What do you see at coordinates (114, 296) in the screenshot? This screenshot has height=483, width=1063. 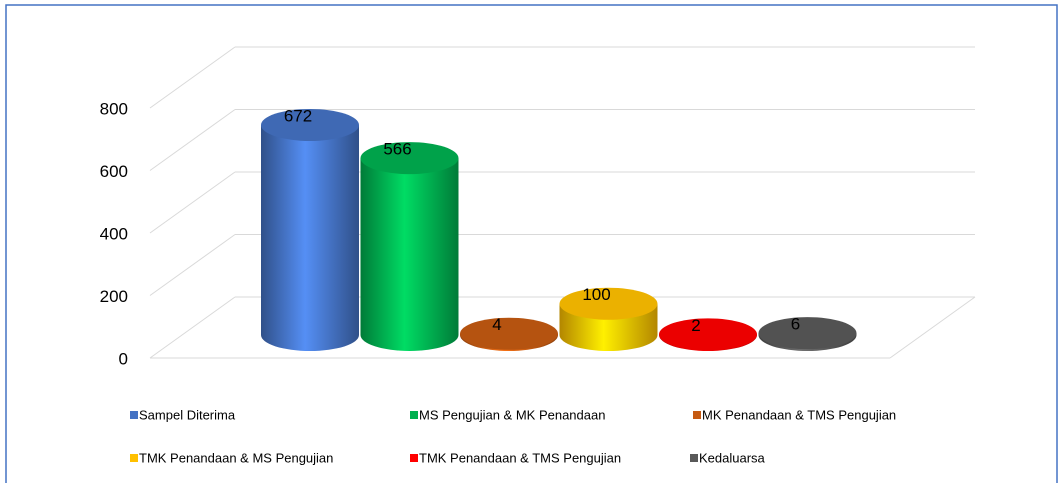 I see `y-tick-label: 200` at bounding box center [114, 296].